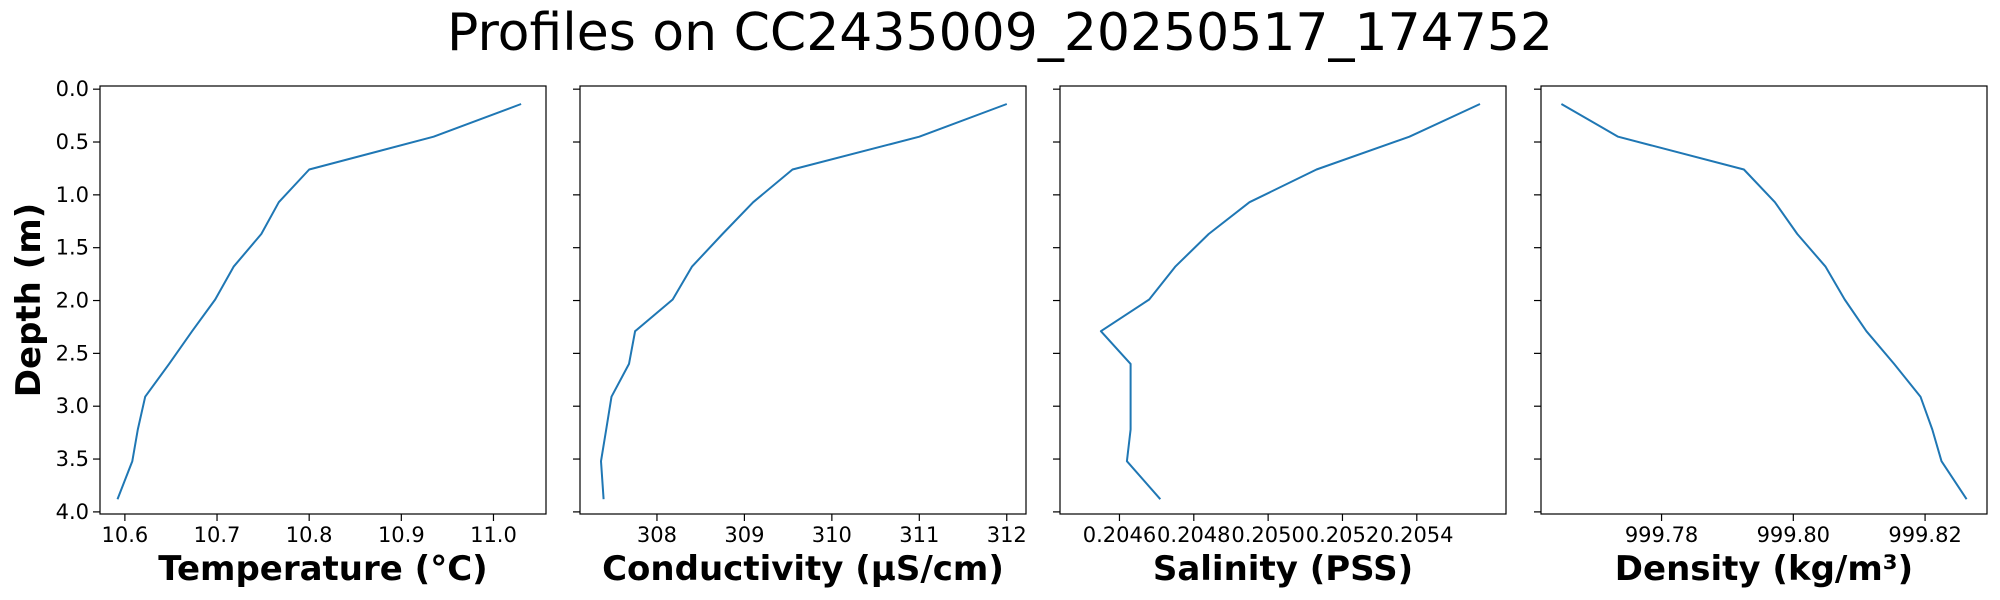 Image resolution: width=2000 pixels, height=600 pixels. Describe the element at coordinates (29, 300) in the screenshot. I see `y-axis-label: Depth (m)` at that location.